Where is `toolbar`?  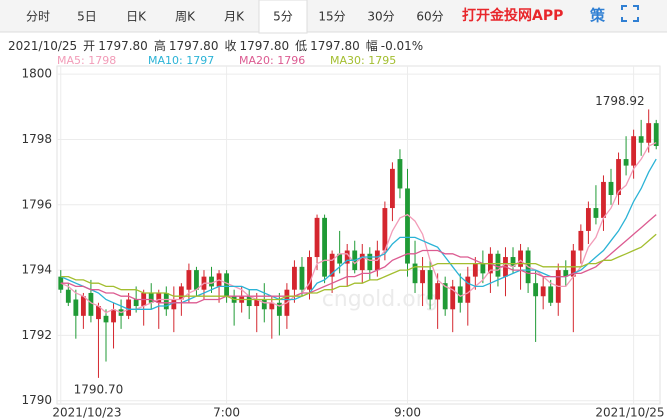 toolbar is located at coordinates (333, 16).